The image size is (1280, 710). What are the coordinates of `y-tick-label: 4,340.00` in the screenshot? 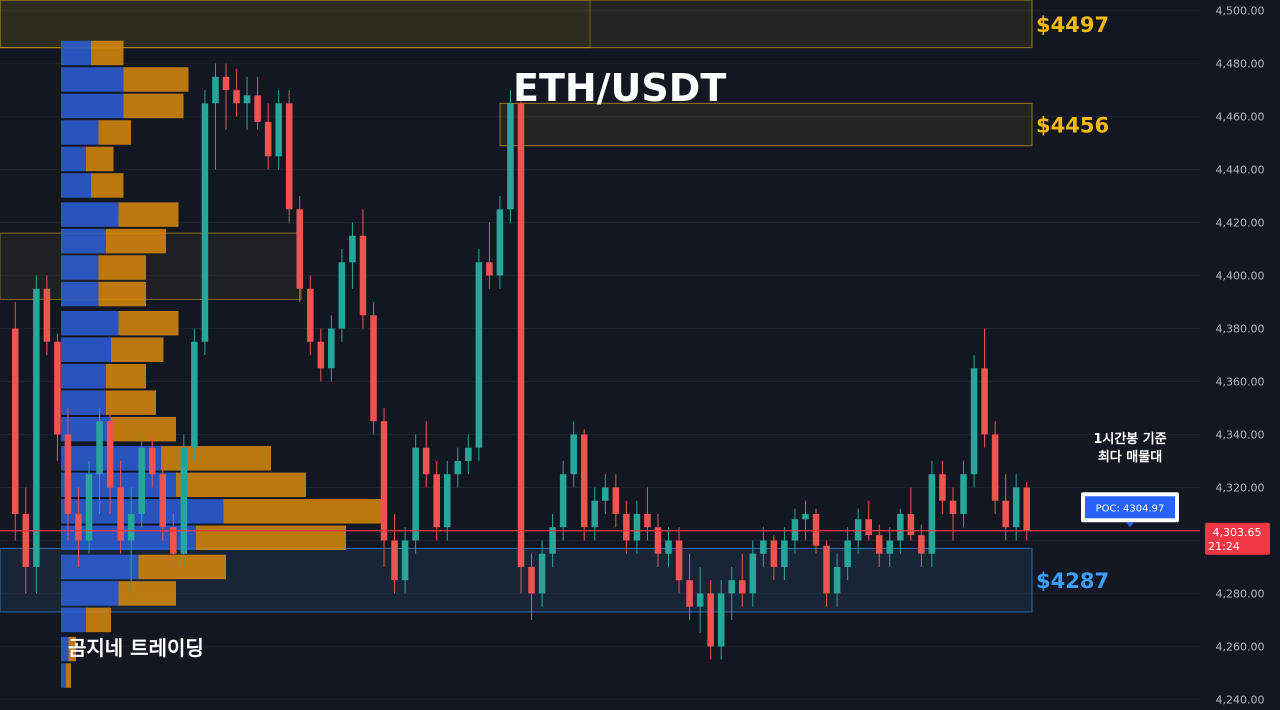 It's located at (1240, 434).